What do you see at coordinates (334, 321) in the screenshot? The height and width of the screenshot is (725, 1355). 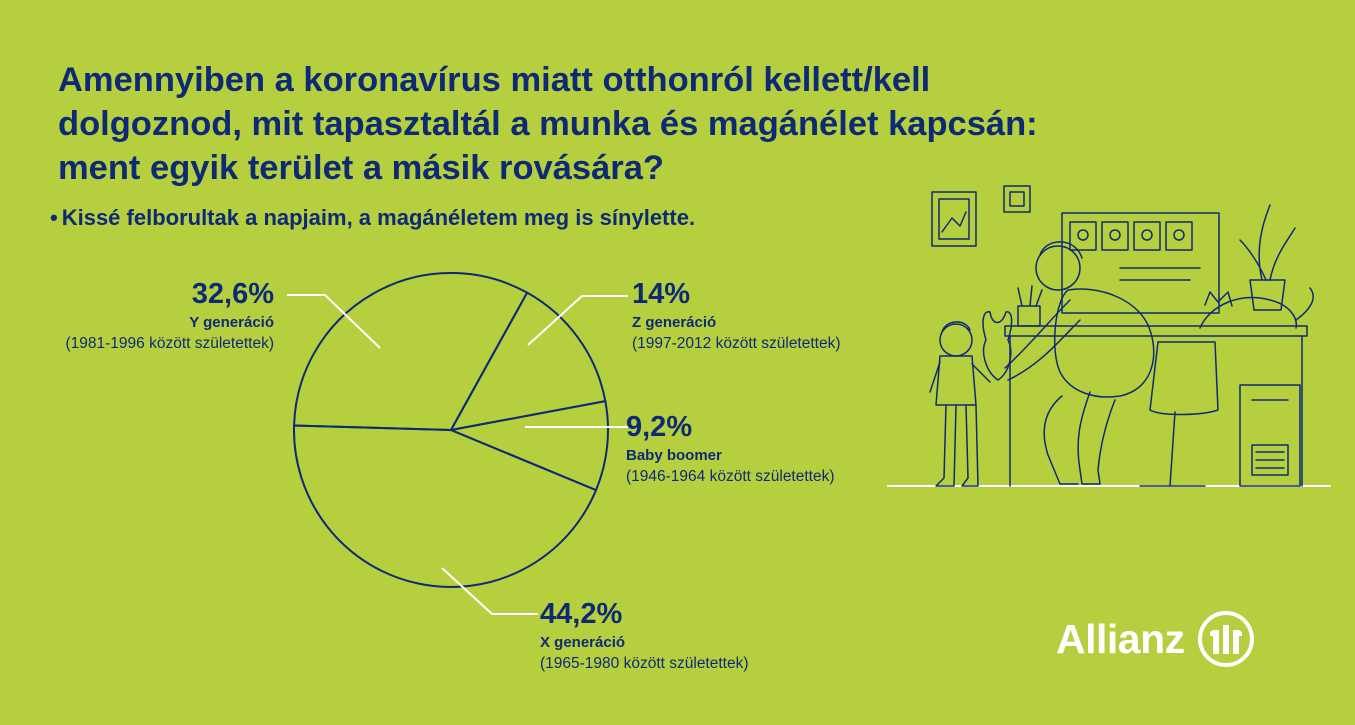 I see `leader-line-y` at bounding box center [334, 321].